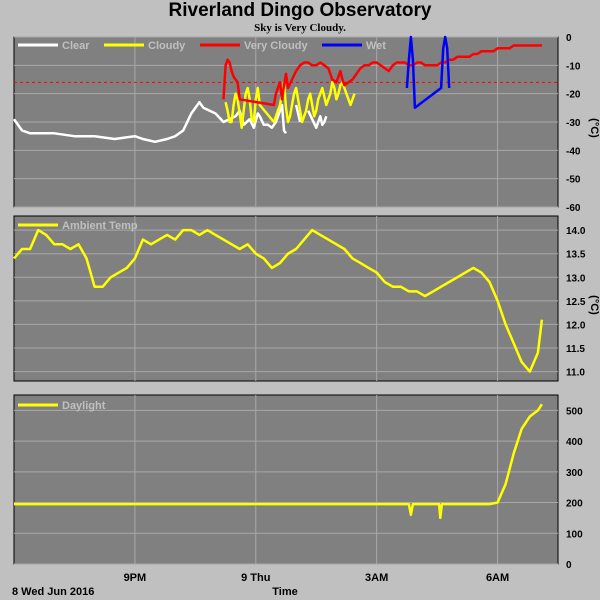 This screenshot has width=600, height=600. What do you see at coordinates (53, 592) in the screenshot?
I see `date-label: 8 Wed Jun 2016` at bounding box center [53, 592].